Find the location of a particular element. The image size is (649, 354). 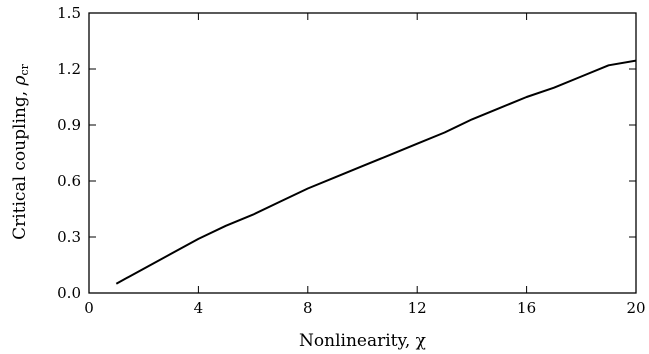

x-axis-label: Nonlinearity, χ is located at coordinates (362, 341).